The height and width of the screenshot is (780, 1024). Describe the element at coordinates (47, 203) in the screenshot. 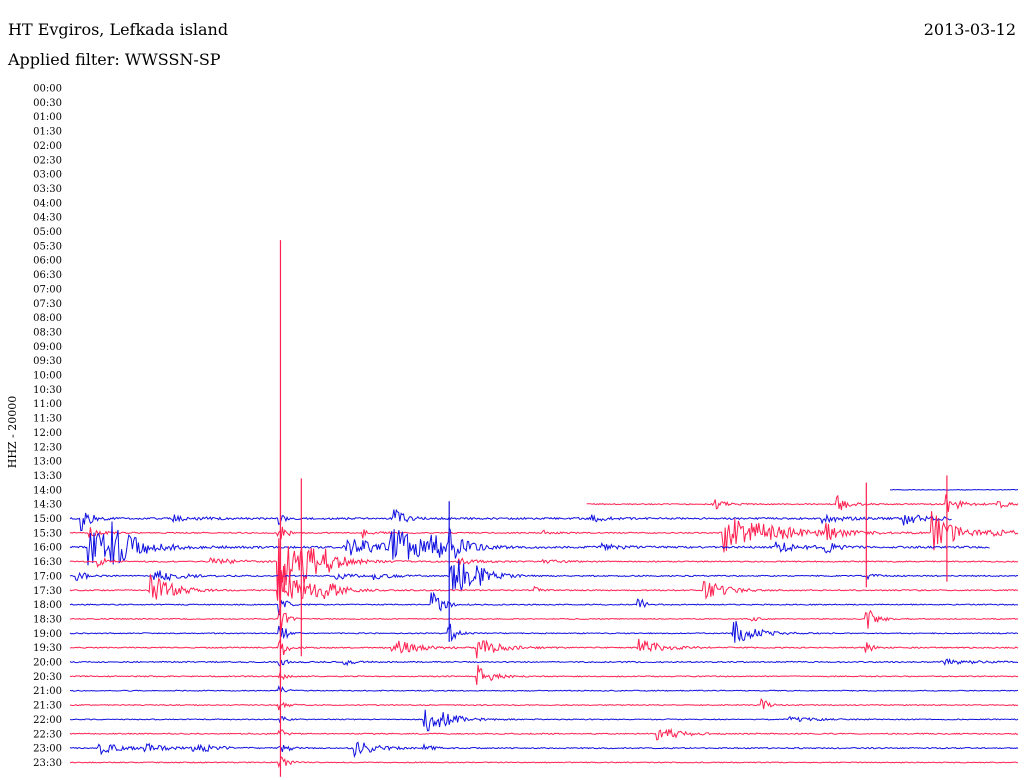

I see `row-label-0400: 04:00` at that location.